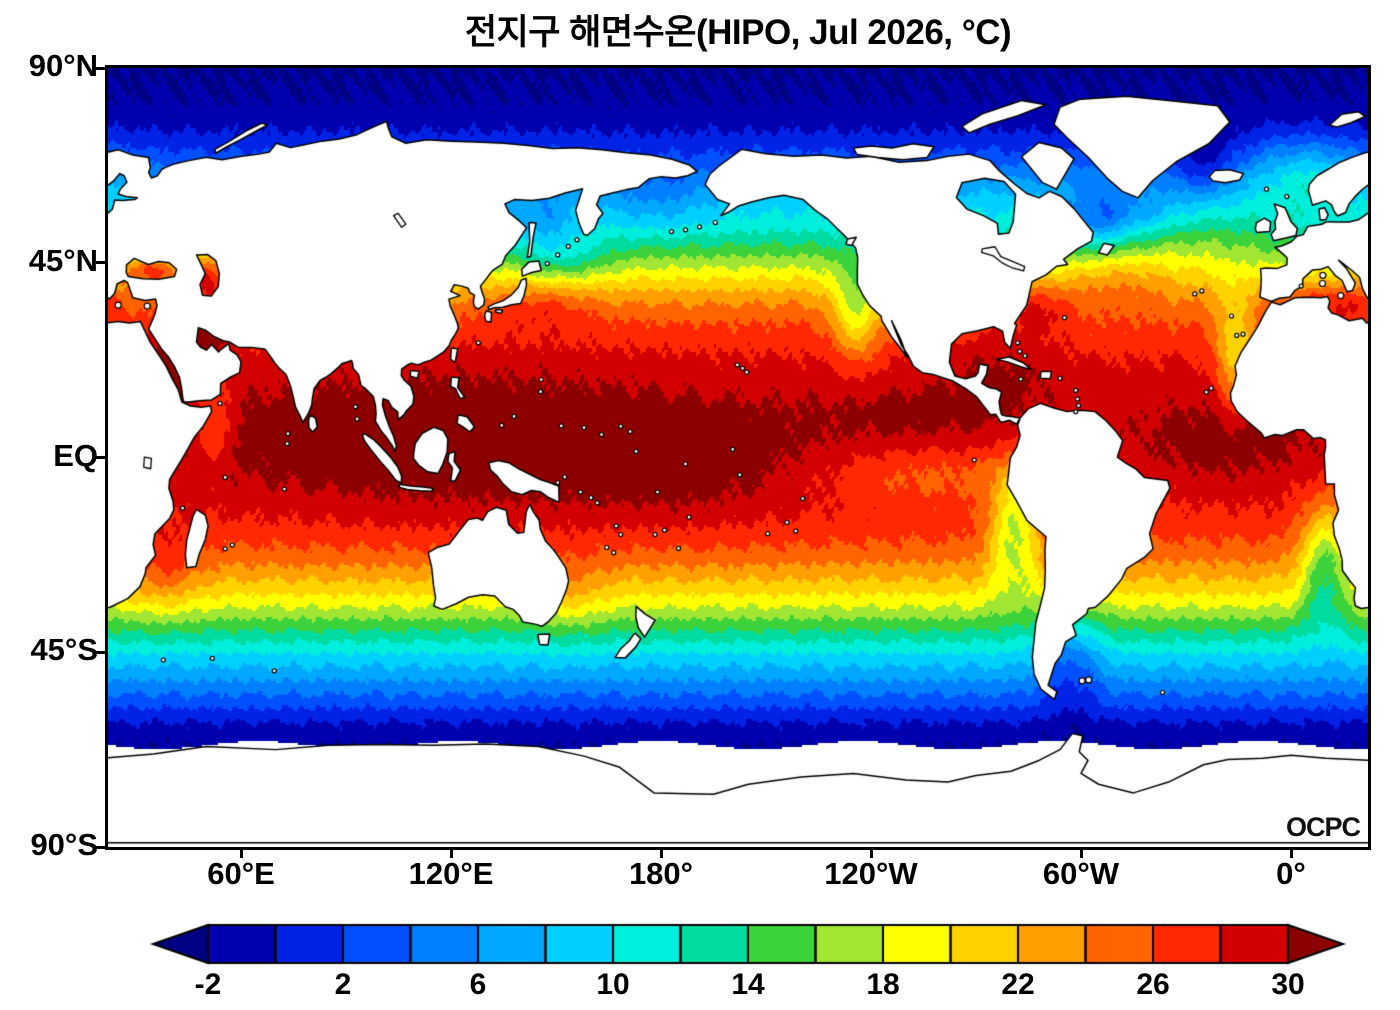  I want to click on lat-tick-label: EQ, so click(75, 455).